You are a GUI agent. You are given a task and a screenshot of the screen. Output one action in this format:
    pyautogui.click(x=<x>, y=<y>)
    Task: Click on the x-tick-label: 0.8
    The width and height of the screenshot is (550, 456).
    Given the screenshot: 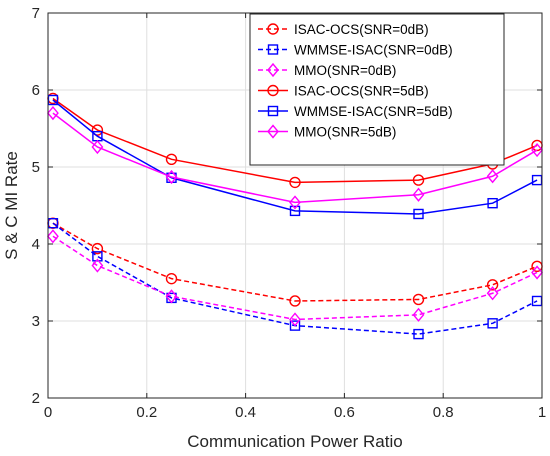 What is the action you would take?
    pyautogui.click(x=443, y=412)
    